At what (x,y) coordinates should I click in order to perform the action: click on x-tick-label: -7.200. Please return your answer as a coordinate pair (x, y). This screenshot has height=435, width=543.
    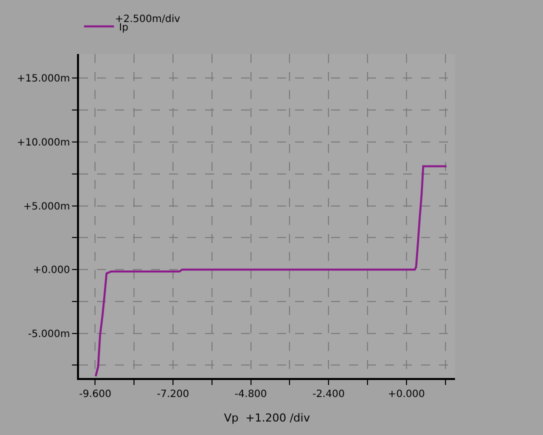
    Looking at the image, I should click on (173, 394).